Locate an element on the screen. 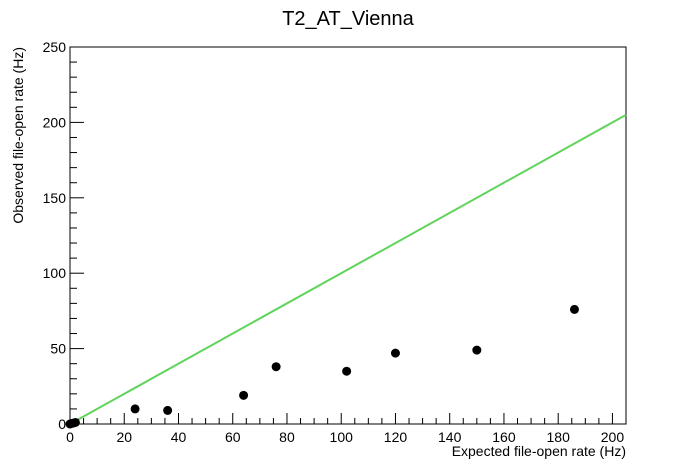  y-axis-label: Observed file-open rate (Hz) is located at coordinates (18, 135).